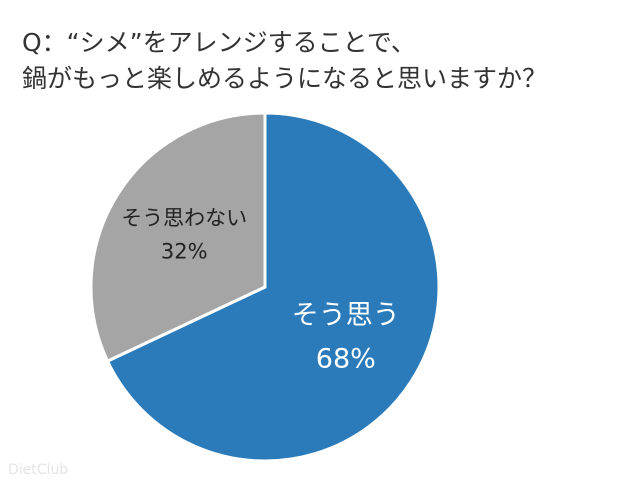 This screenshot has height=491, width=640. I want to click on chart-title: Q：“シメ”をアレンジすることで、, so click(219, 42).